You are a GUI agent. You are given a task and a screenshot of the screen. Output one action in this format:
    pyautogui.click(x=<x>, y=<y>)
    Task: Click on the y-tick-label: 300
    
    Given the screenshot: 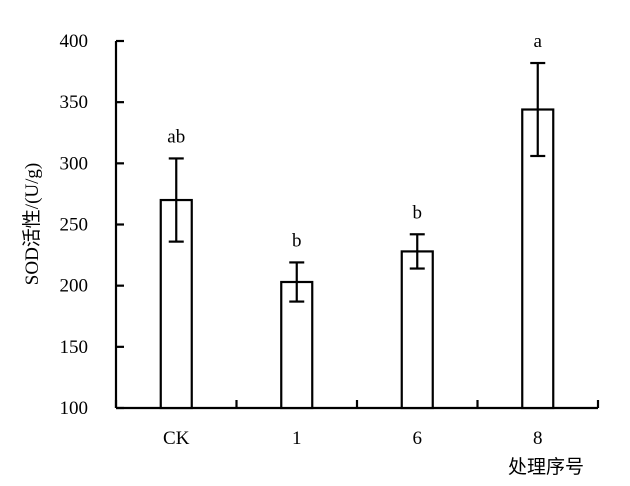 What is the action you would take?
    pyautogui.click(x=74, y=163)
    